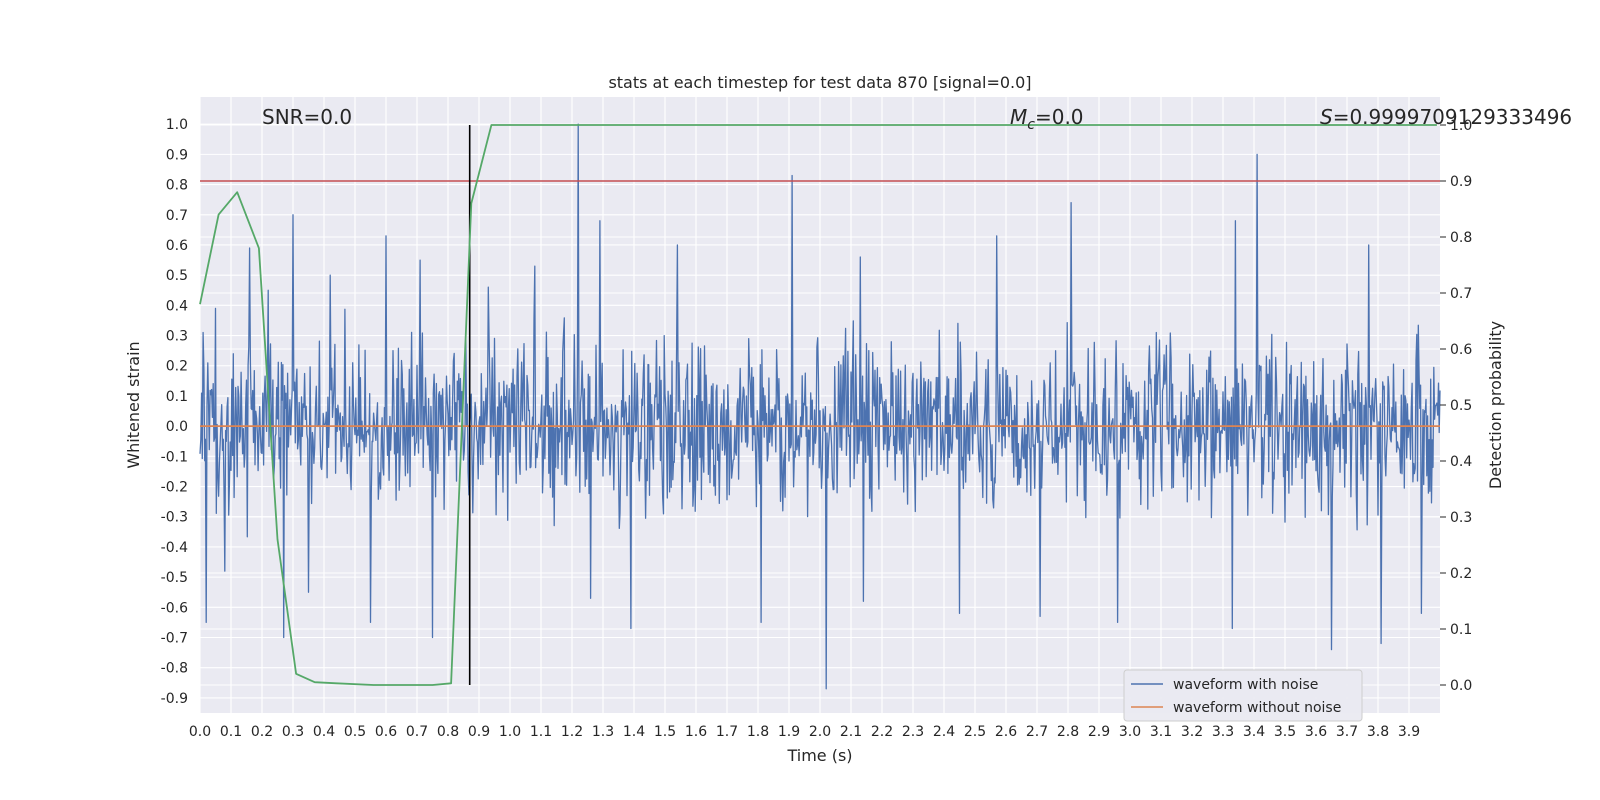  Describe the element at coordinates (1347, 732) in the screenshot. I see `x-tick-label: 3.7` at that location.